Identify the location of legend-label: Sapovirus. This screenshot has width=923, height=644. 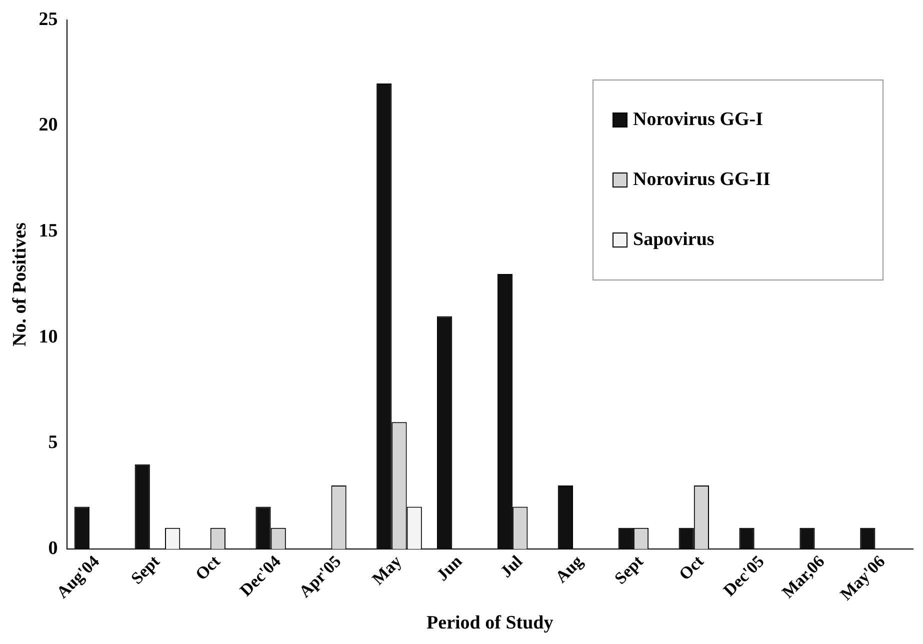
(673, 239).